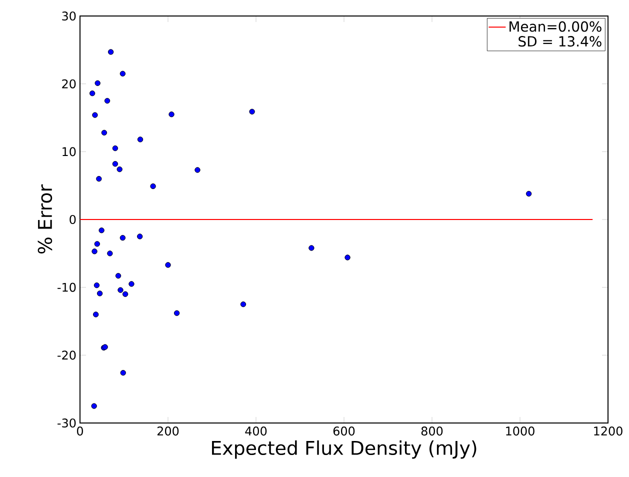  What do you see at coordinates (45, 219) in the screenshot?
I see `y-axis-title: % Error` at bounding box center [45, 219].